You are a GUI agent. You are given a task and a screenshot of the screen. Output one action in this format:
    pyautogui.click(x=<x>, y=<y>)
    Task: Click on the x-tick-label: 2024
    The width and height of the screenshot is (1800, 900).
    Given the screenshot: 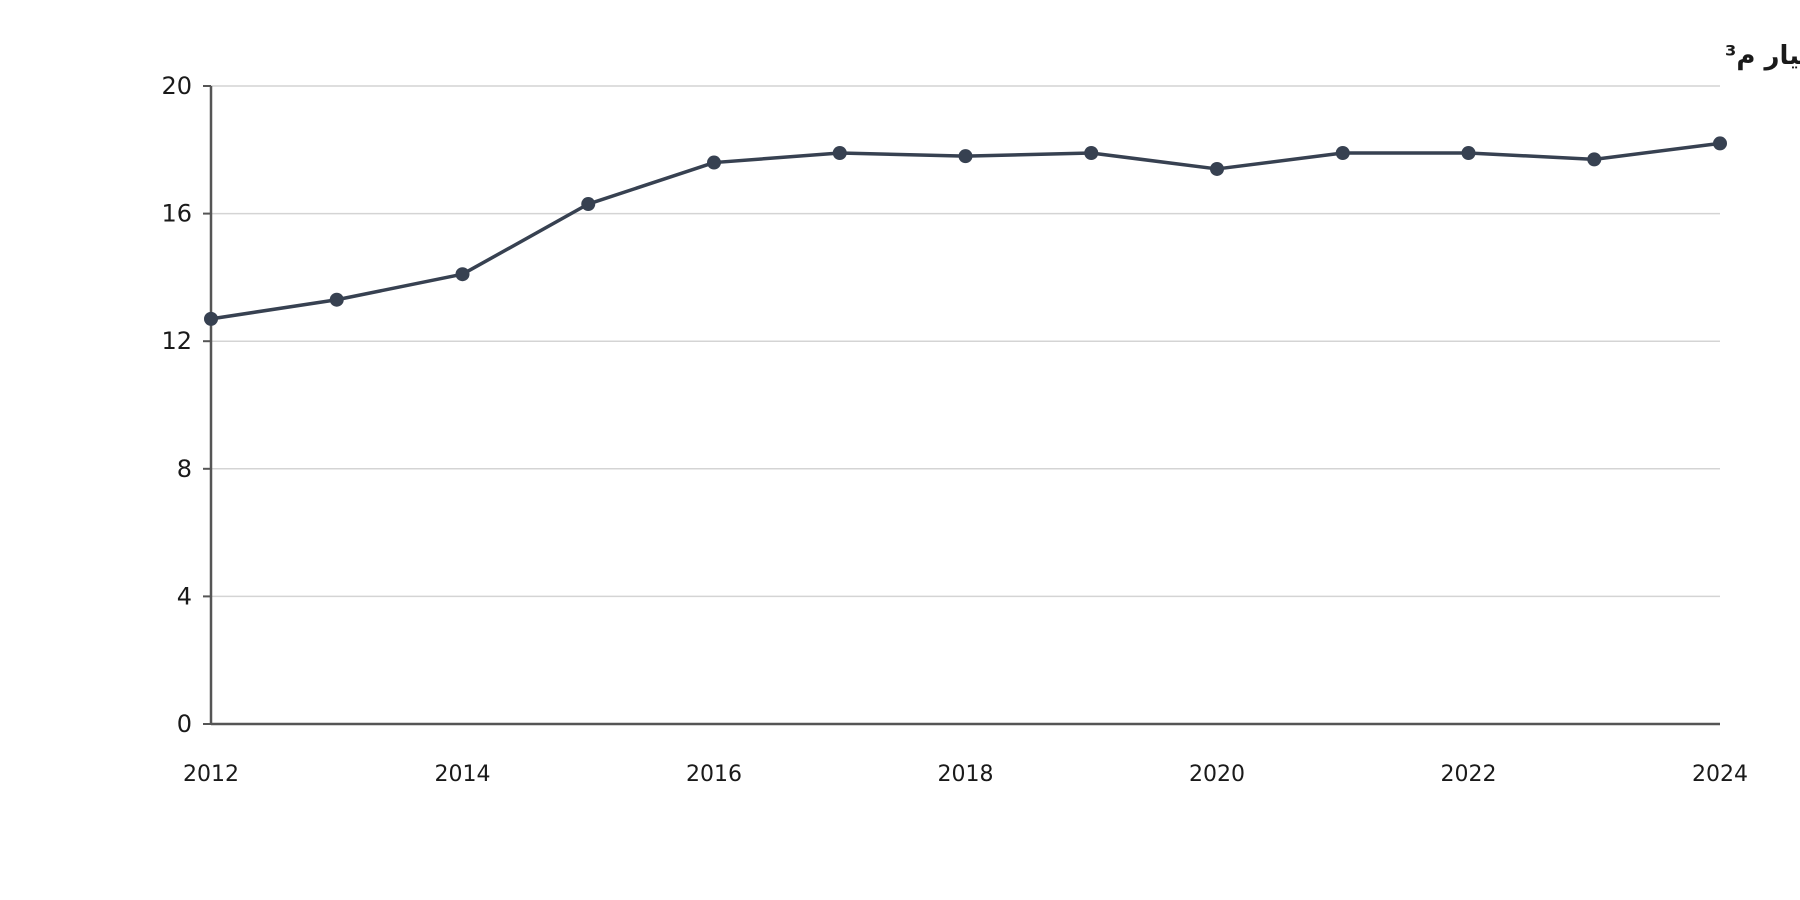 What is the action you would take?
    pyautogui.click(x=1720, y=774)
    